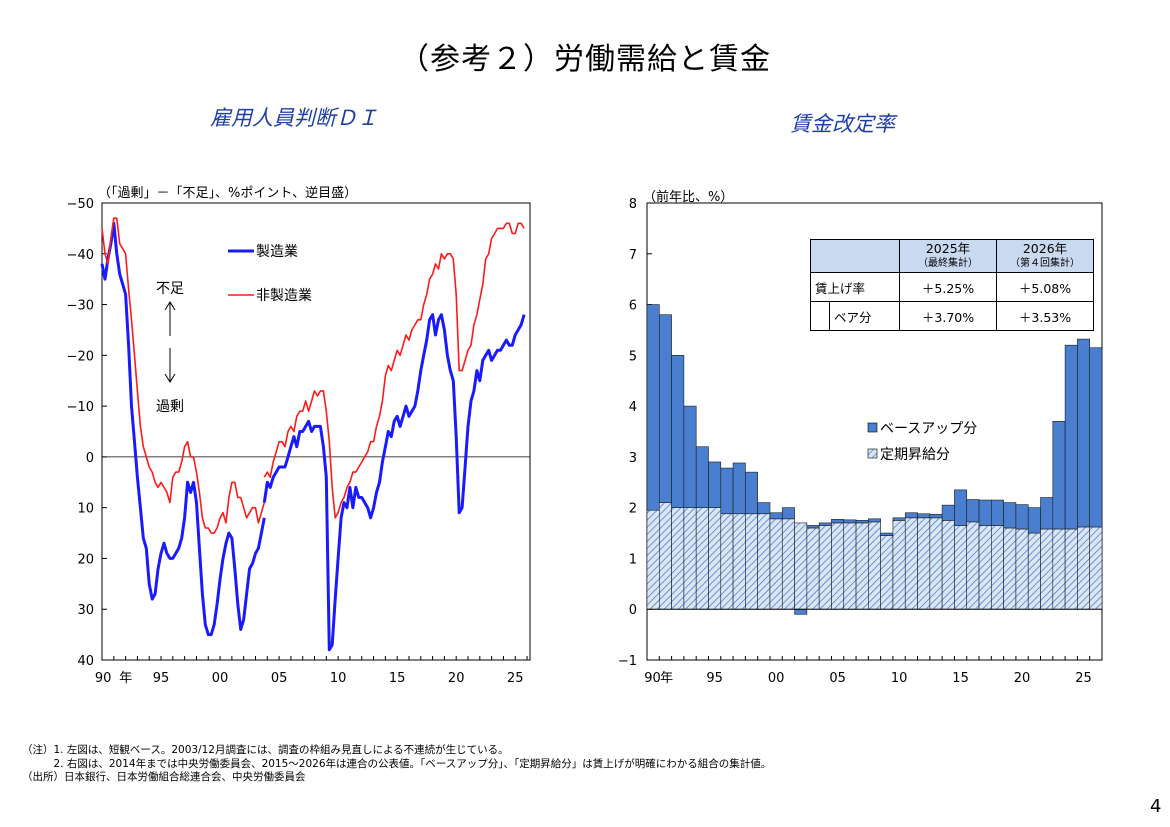 The width and height of the screenshot is (1170, 827). What do you see at coordinates (220, 678) in the screenshot?
I see `left-x-tick-label: 00` at bounding box center [220, 678].